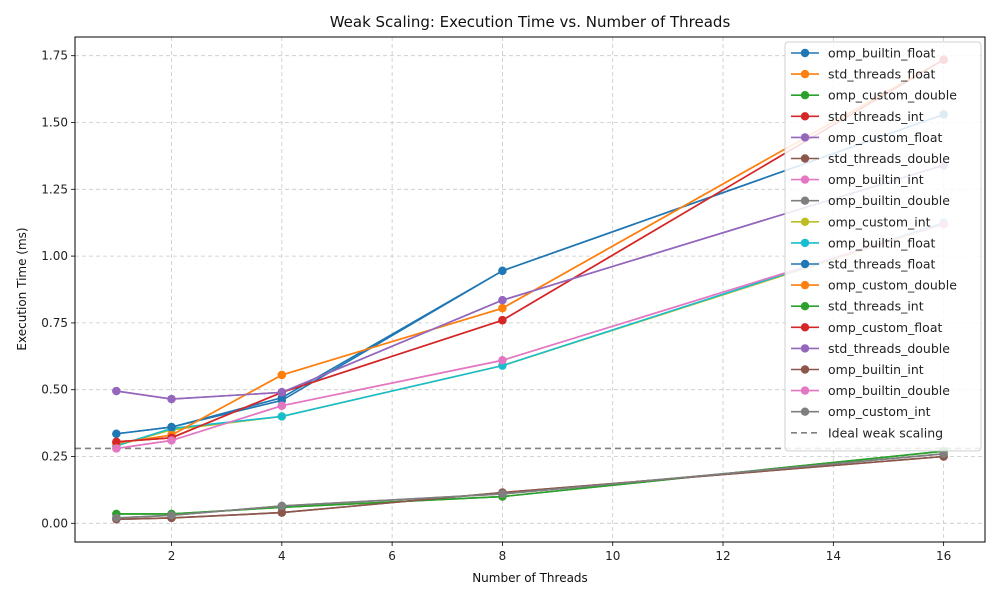  I want to click on y-tick-label: 0.00, so click(54, 523).